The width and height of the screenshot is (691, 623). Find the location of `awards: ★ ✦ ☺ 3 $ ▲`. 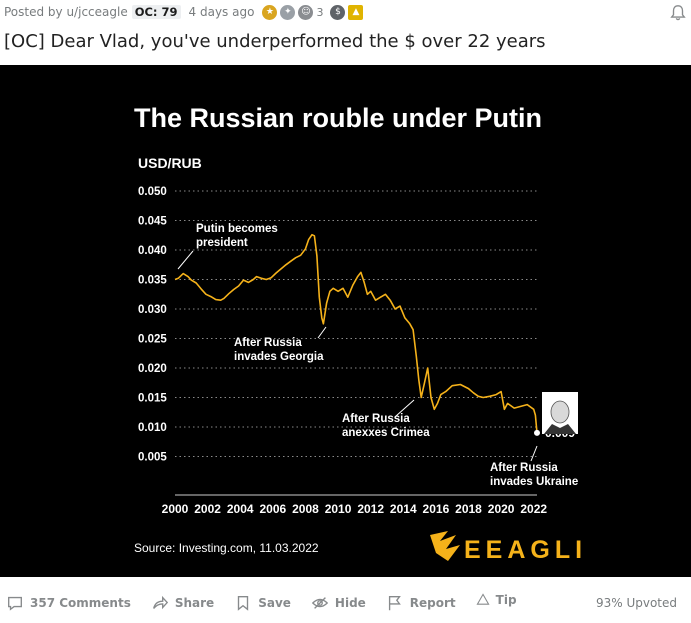

awards: ★ ✦ ☺ 3 $ ▲ is located at coordinates (313, 12).